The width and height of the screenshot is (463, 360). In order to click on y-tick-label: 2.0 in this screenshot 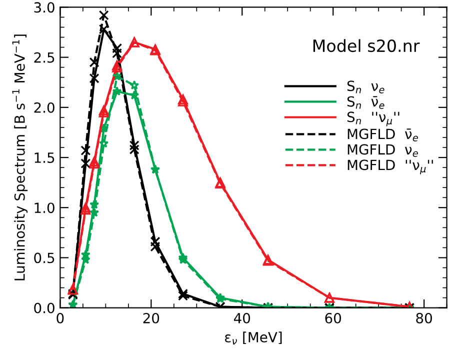, I will do `click(44, 107)`.